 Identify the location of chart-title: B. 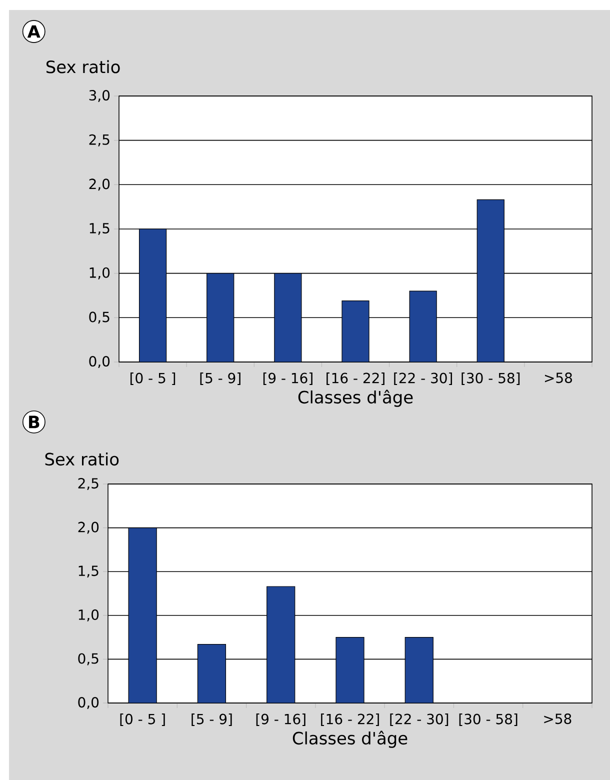
(34, 422).